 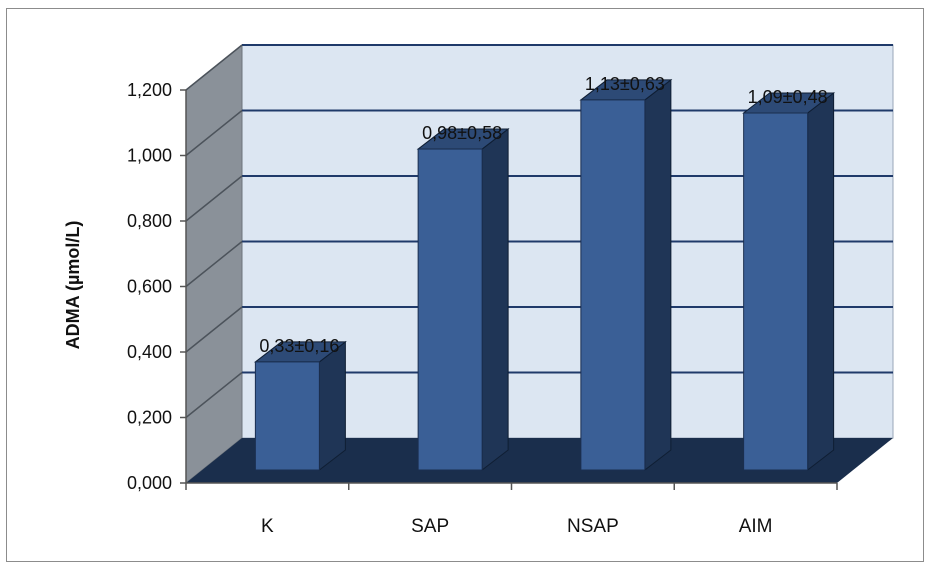 I want to click on bar-aim, so click(x=789, y=282).